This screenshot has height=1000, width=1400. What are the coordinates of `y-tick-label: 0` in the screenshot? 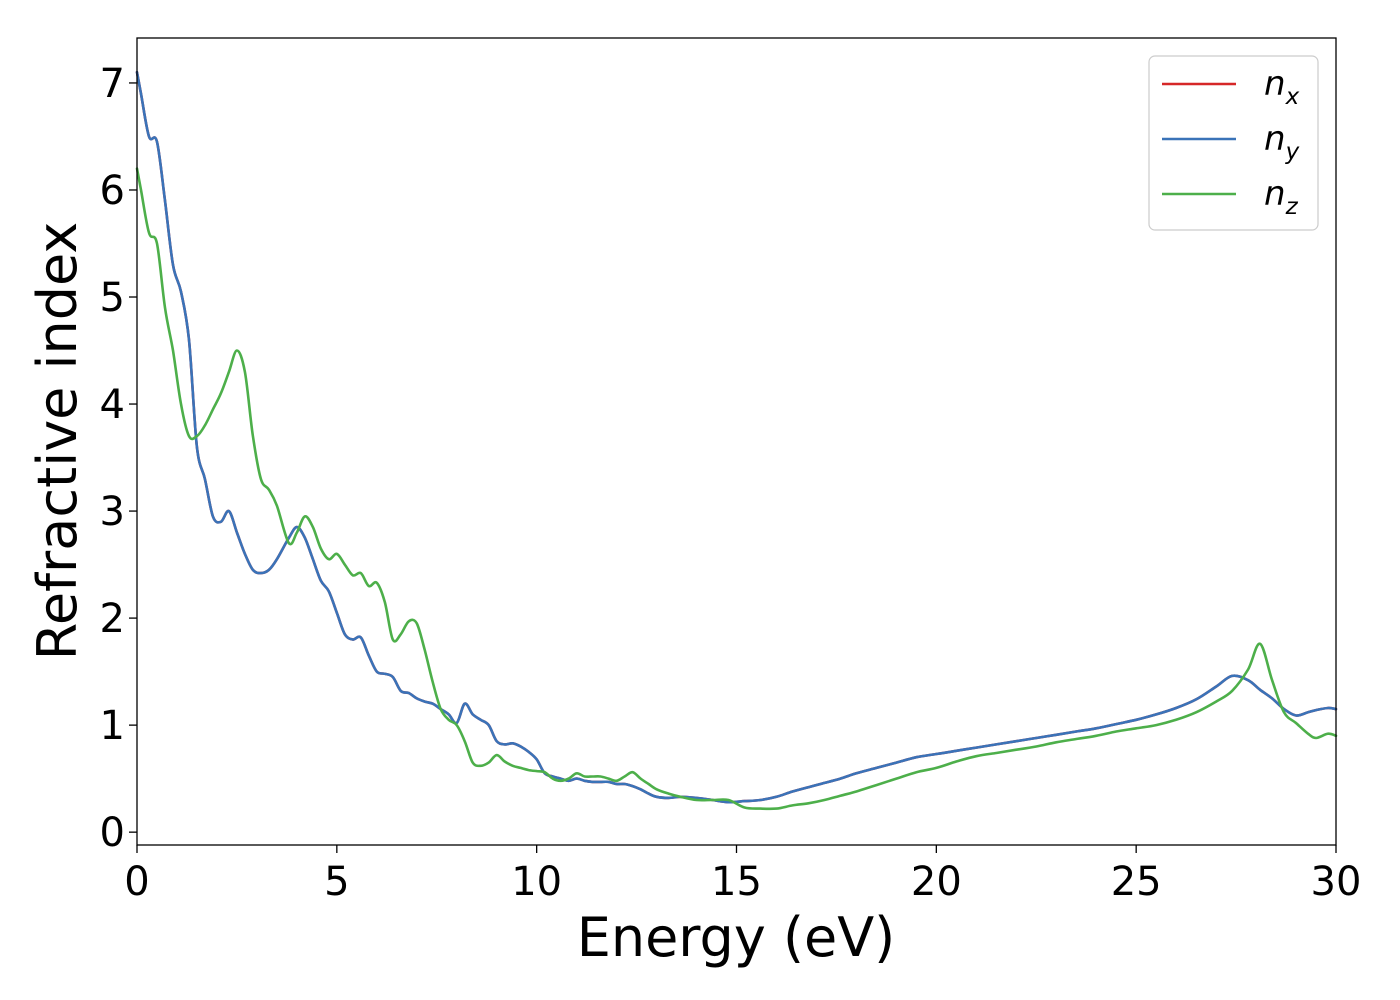 It's located at (112, 833).